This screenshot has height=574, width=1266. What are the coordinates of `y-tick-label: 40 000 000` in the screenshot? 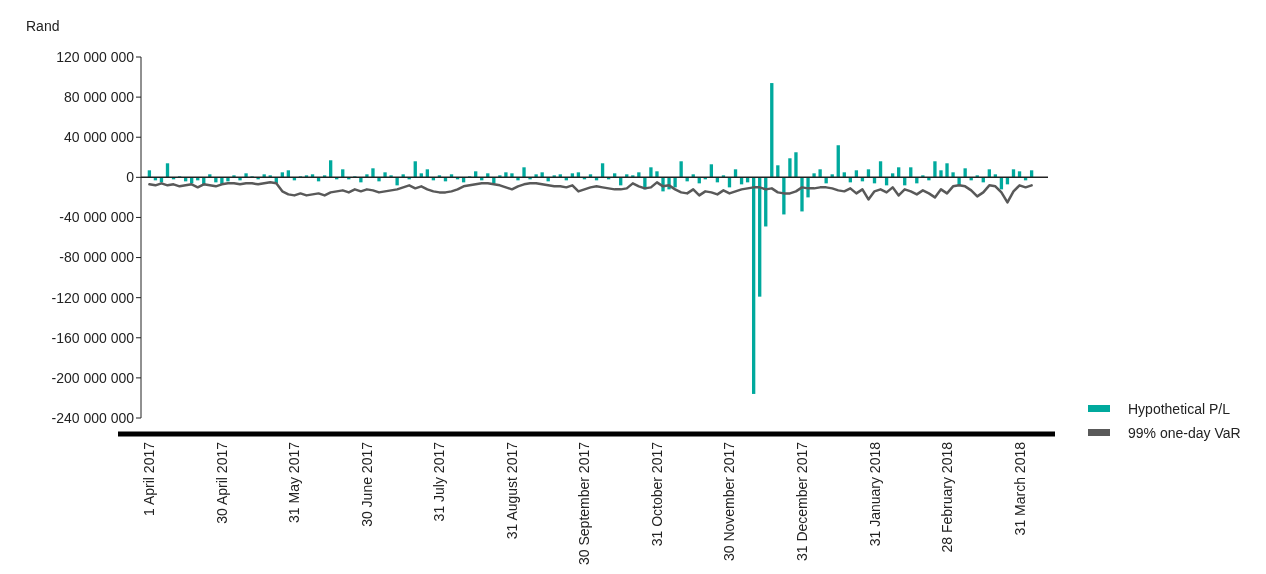 It's located at (99, 137).